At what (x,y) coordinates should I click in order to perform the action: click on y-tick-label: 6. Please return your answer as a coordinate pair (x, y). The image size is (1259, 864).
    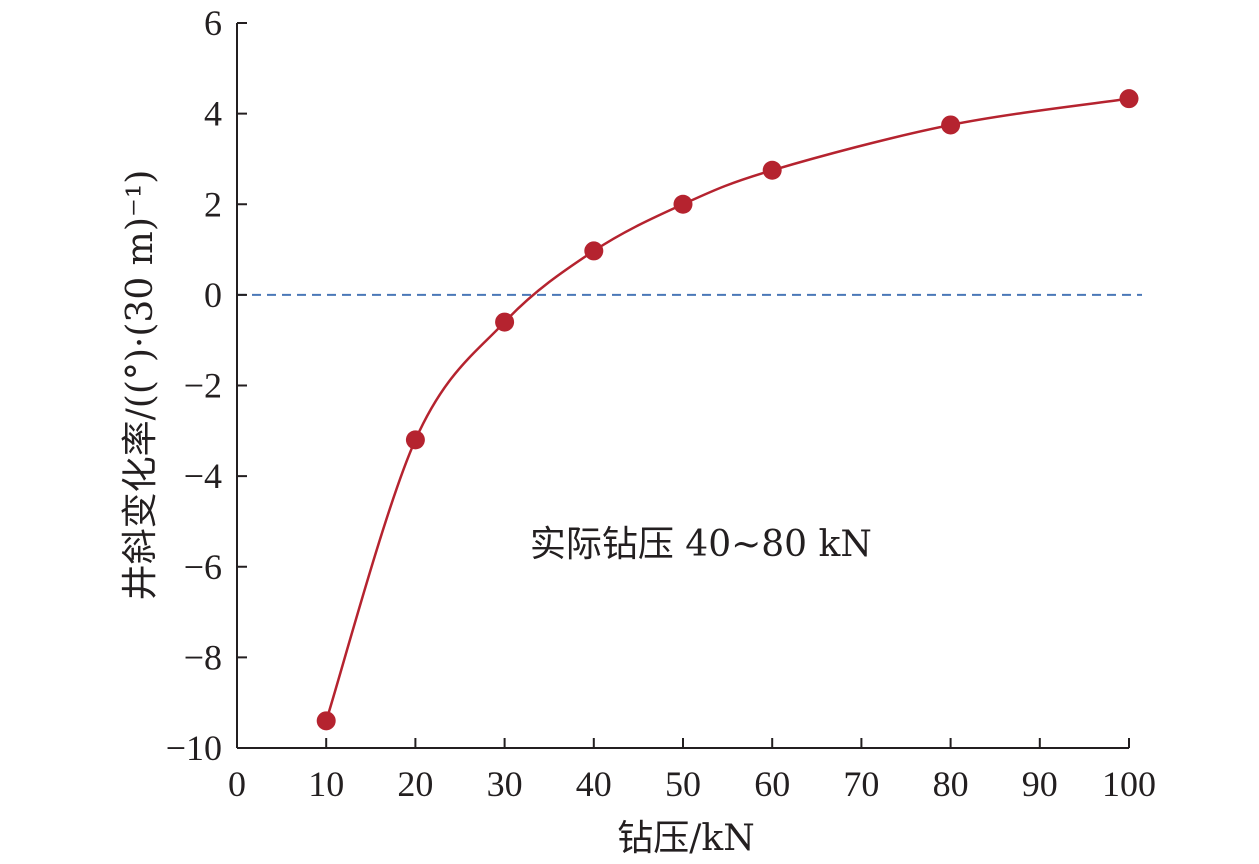
    Looking at the image, I should click on (213, 23).